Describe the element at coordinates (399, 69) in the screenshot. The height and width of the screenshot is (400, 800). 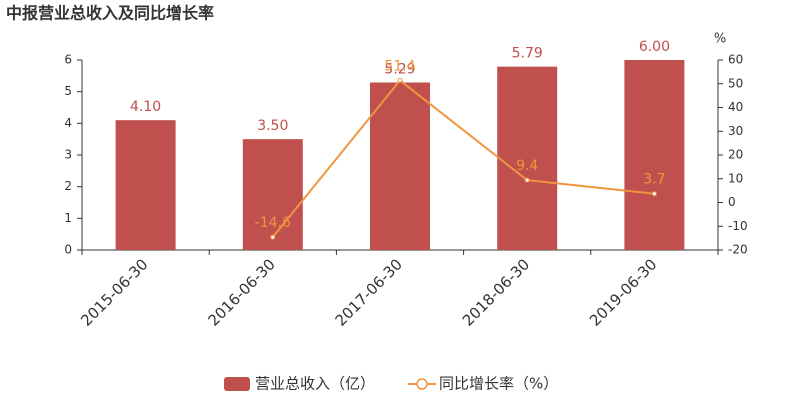
I see `bar-value-label: 5.29` at that location.